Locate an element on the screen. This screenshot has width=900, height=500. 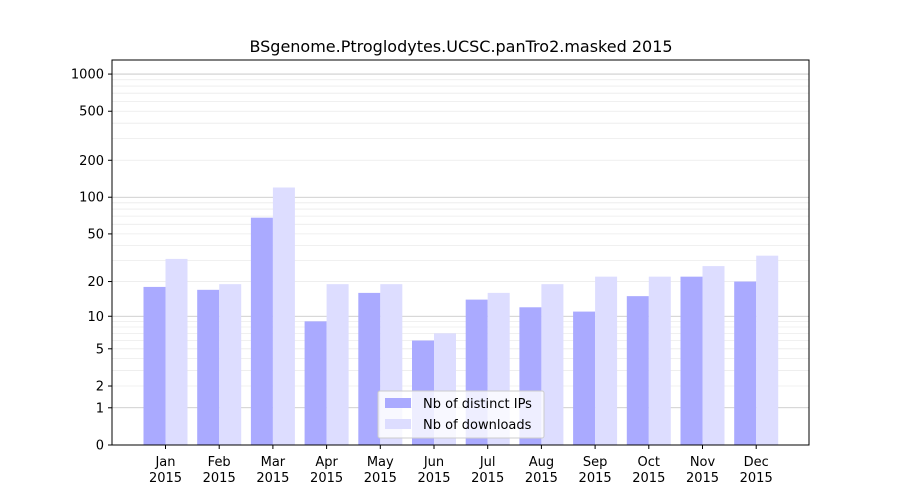
y-tick-label: 5 is located at coordinates (100, 349).